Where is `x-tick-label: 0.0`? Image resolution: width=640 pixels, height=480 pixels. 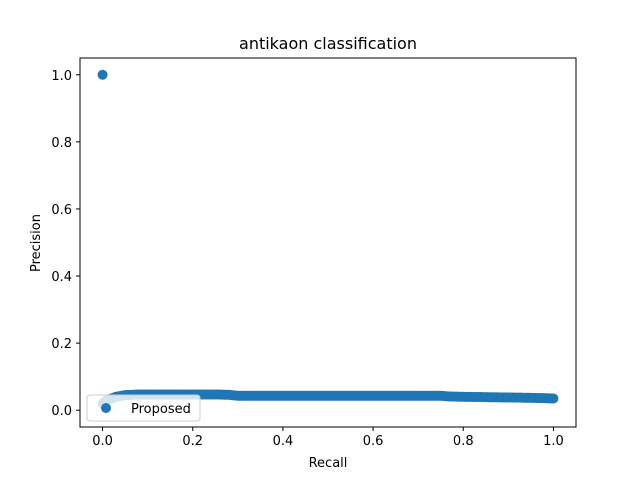 x-tick-label: 0.0 is located at coordinates (102, 441).